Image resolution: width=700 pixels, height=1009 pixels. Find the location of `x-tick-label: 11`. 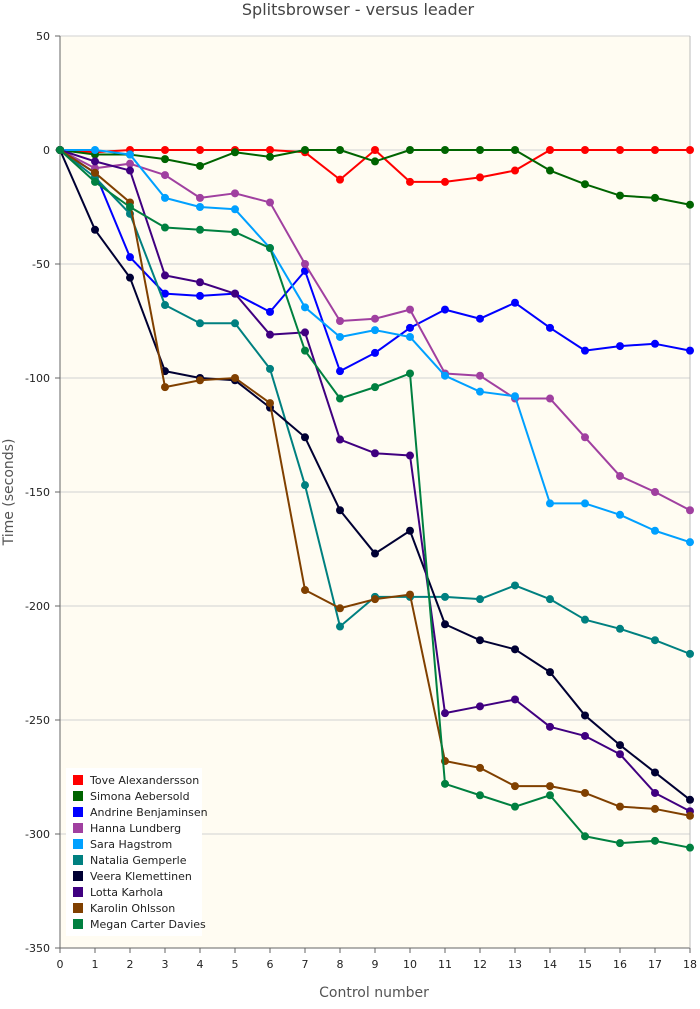

x-tick-label: 11 is located at coordinates (445, 964).